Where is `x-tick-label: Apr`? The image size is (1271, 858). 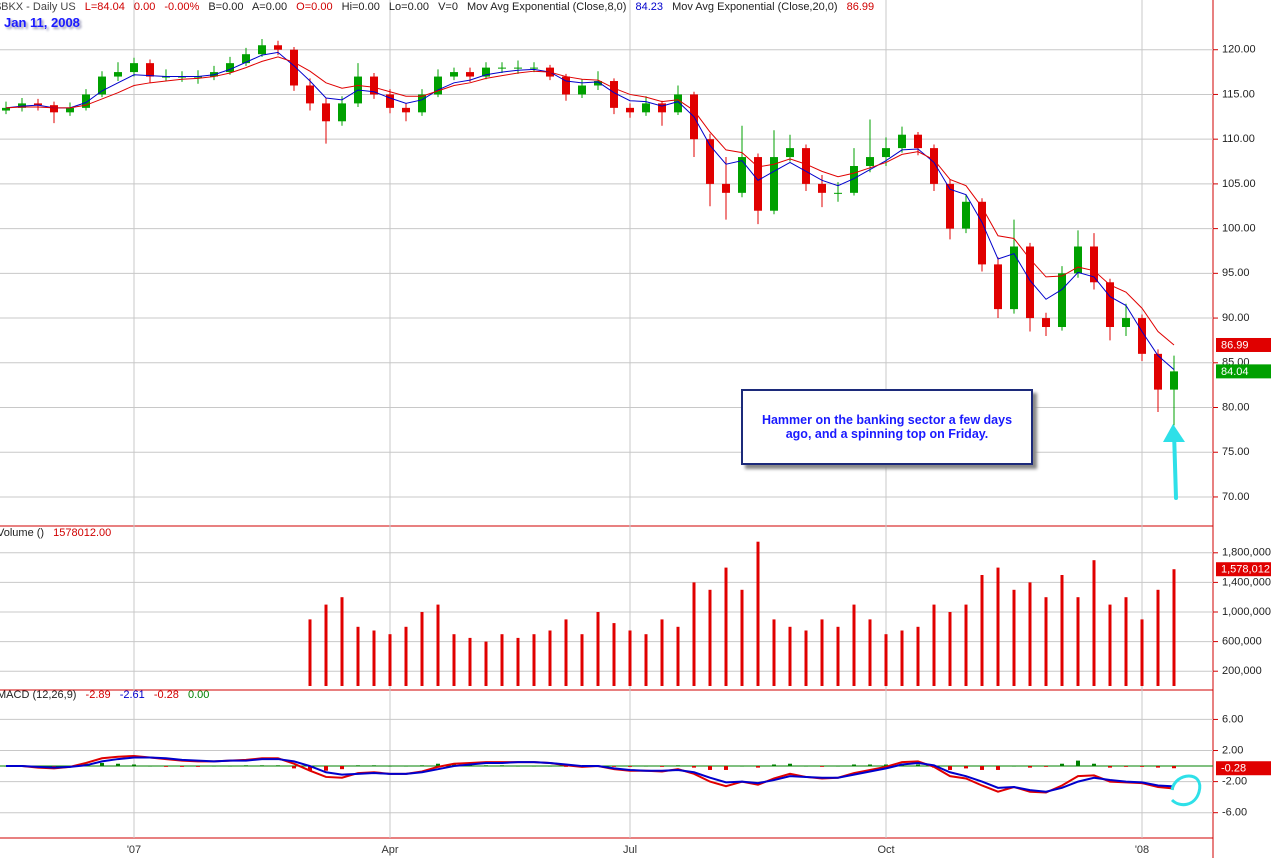
x-tick-label: Apr is located at coordinates (389, 850).